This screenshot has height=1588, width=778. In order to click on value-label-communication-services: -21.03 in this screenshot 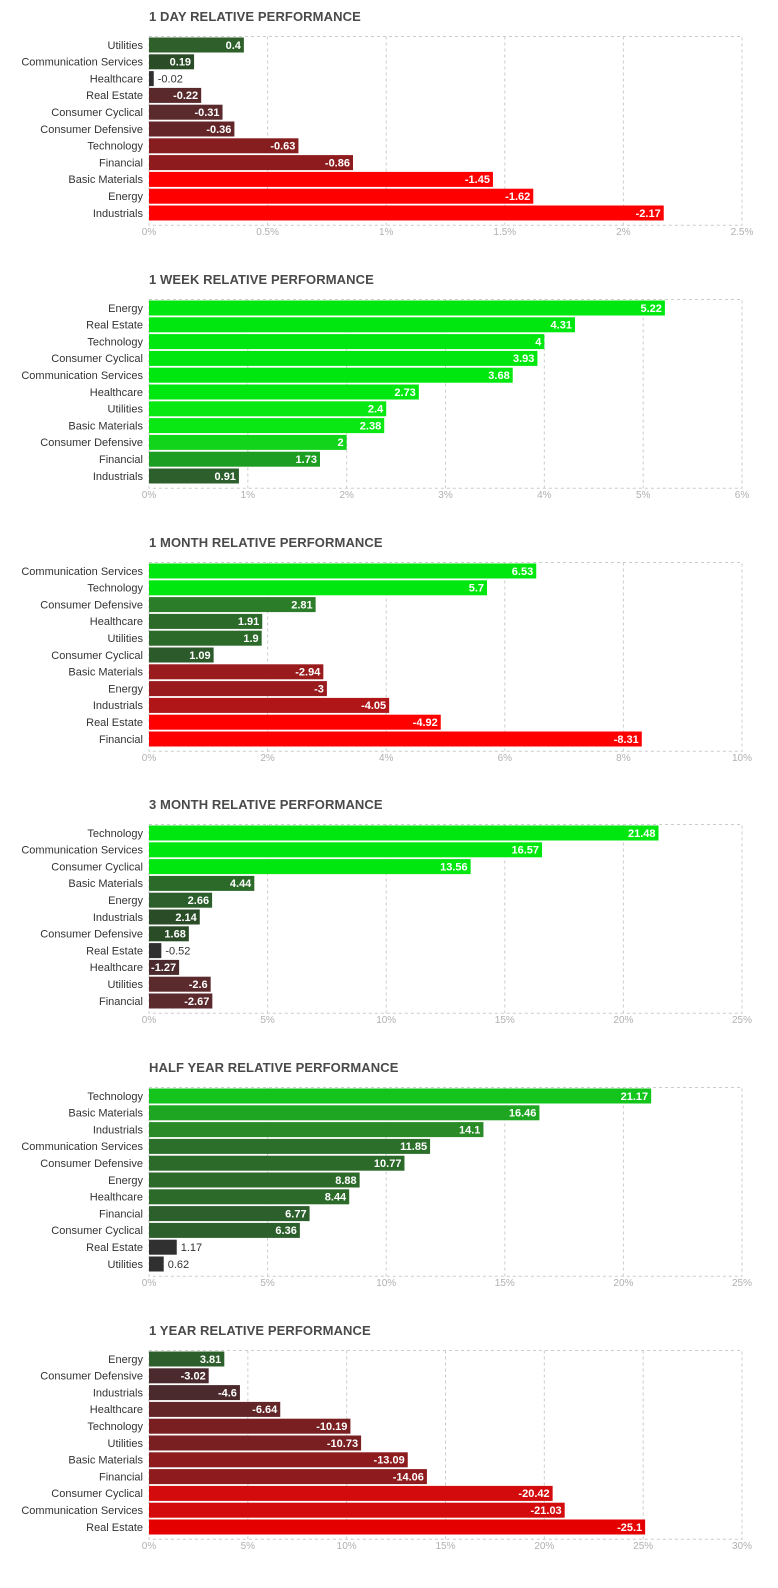, I will do `click(545, 1511)`.